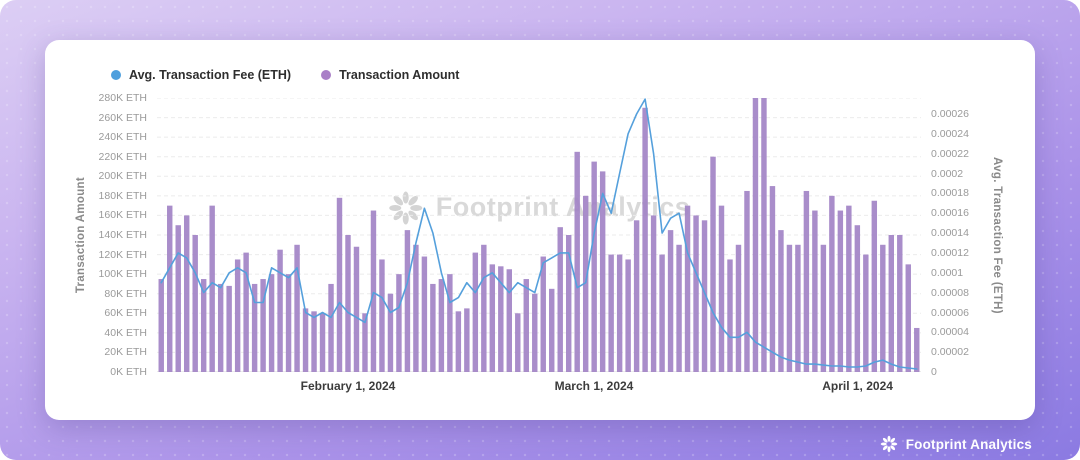 The width and height of the screenshot is (1080, 460). What do you see at coordinates (956, 444) in the screenshot?
I see `footer-brand: Footprint Analytics` at bounding box center [956, 444].